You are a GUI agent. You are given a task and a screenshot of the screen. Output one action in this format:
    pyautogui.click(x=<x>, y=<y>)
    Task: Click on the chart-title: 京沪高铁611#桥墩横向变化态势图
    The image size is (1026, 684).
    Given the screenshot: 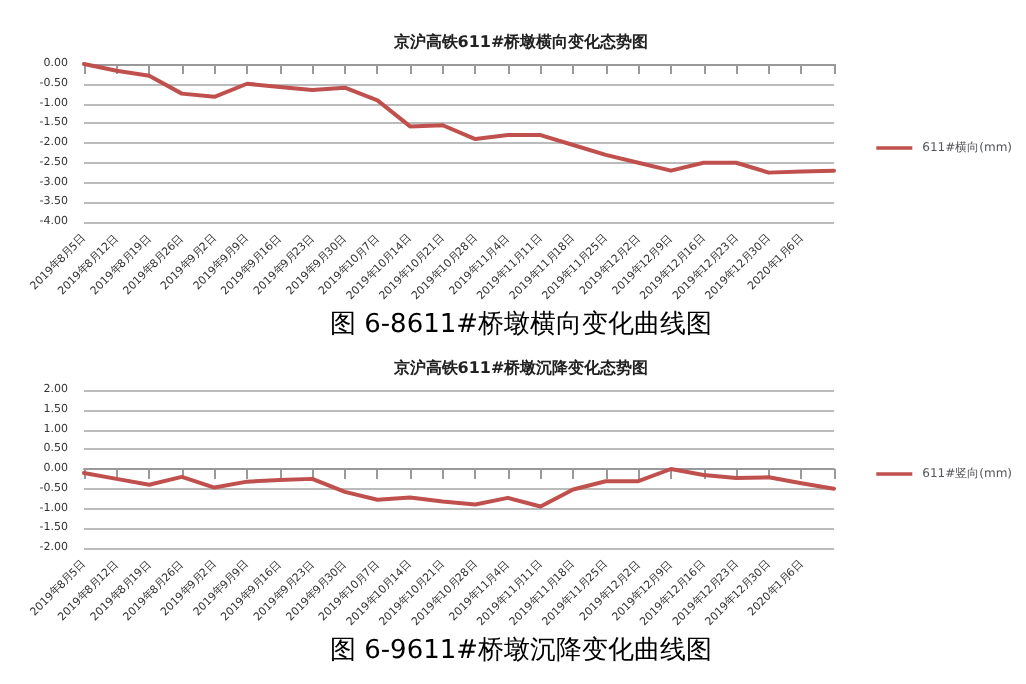 What is the action you would take?
    pyautogui.click(x=520, y=41)
    